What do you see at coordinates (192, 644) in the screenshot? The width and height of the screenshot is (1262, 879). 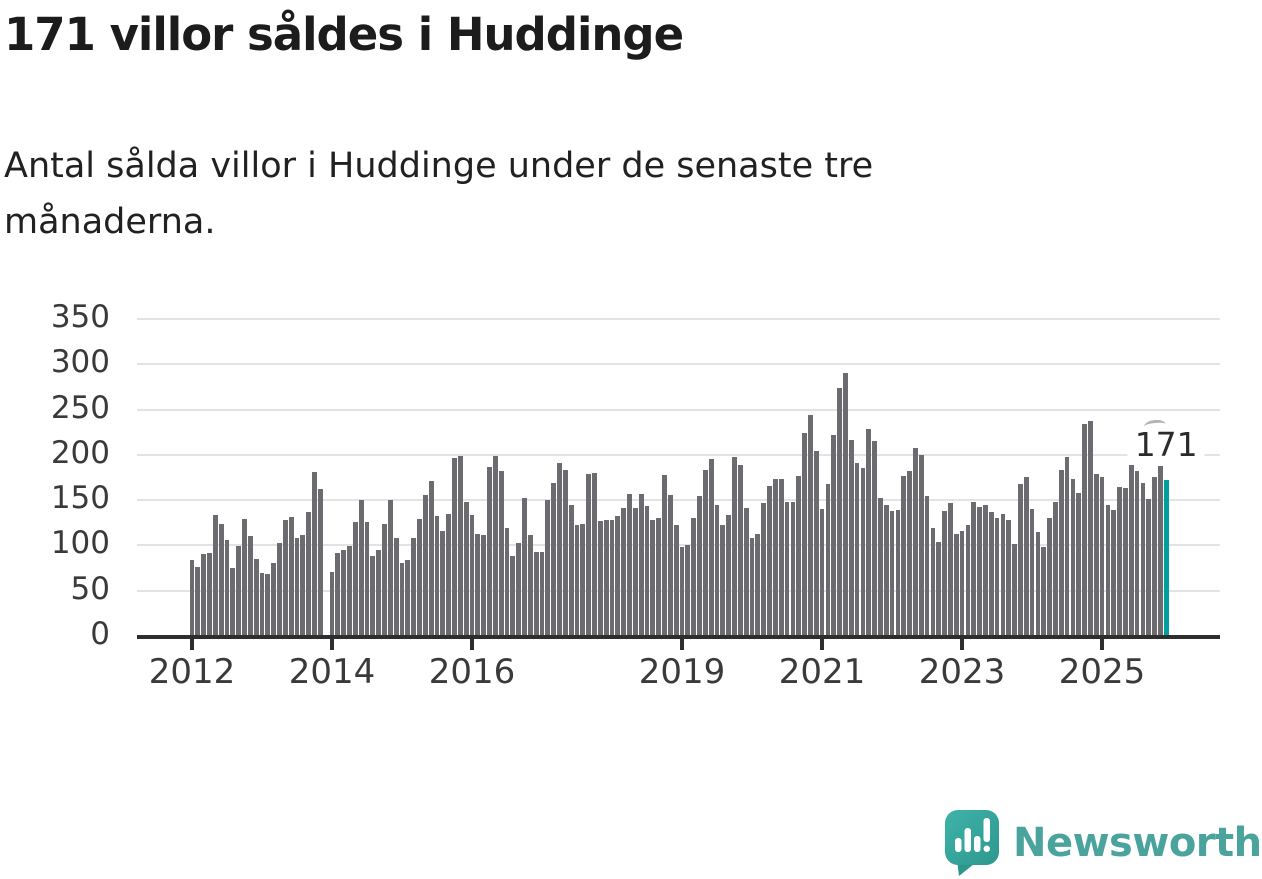 I see `x-tick-2012` at bounding box center [192, 644].